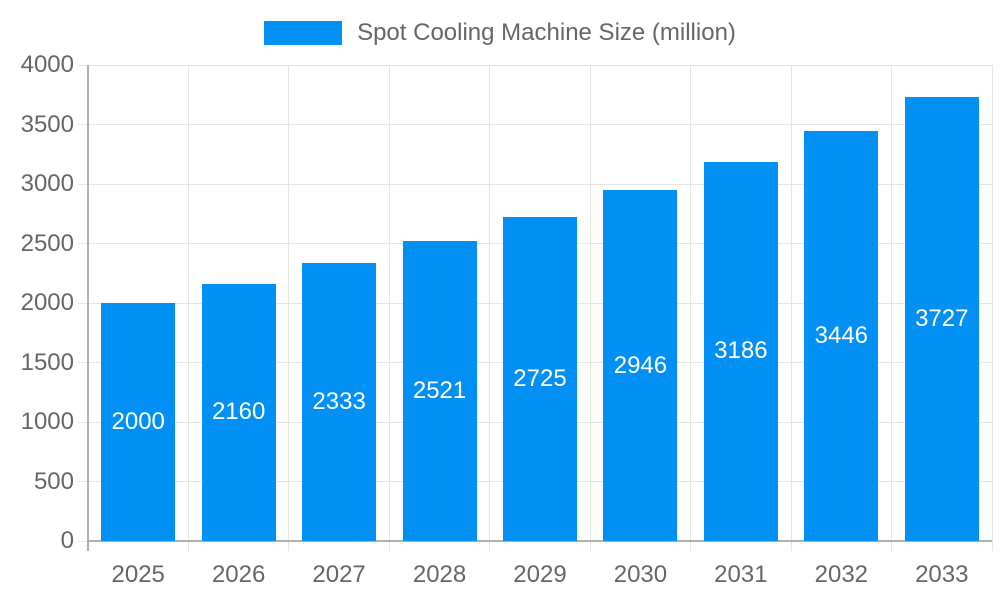 This screenshot has width=1000, height=600. I want to click on bar-2031, so click(740, 351).